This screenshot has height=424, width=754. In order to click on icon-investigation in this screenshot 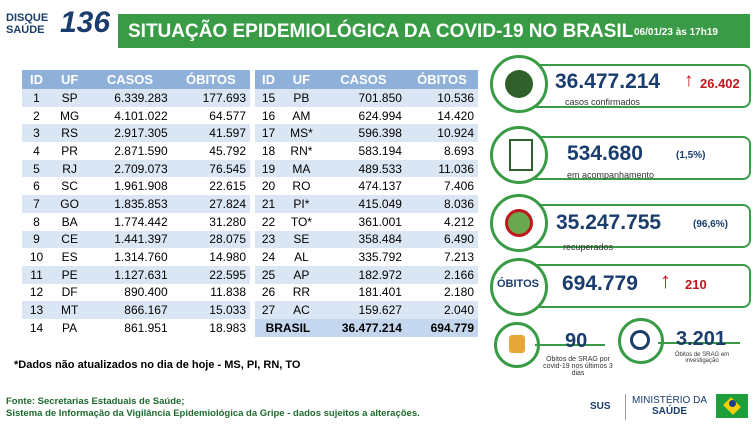, I will do `click(641, 341)`.